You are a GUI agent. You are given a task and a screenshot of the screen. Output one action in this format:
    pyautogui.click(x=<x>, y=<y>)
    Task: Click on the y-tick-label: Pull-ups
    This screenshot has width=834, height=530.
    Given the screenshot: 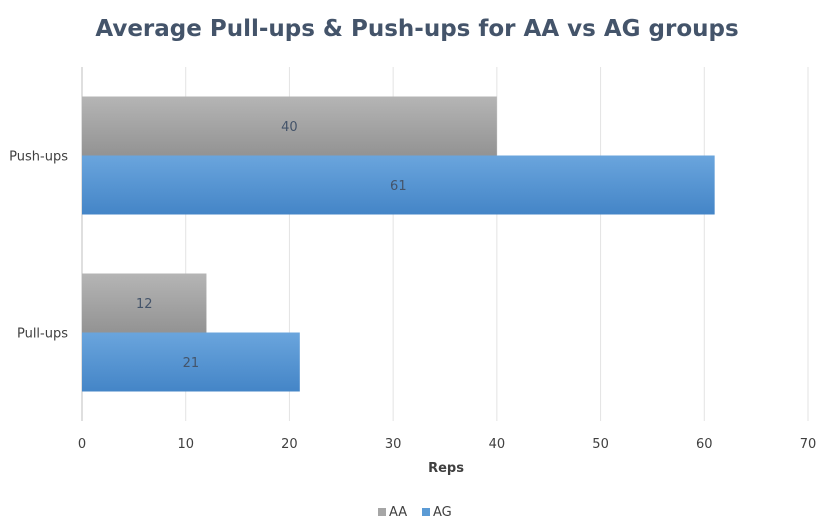 What is the action you would take?
    pyautogui.click(x=42, y=334)
    